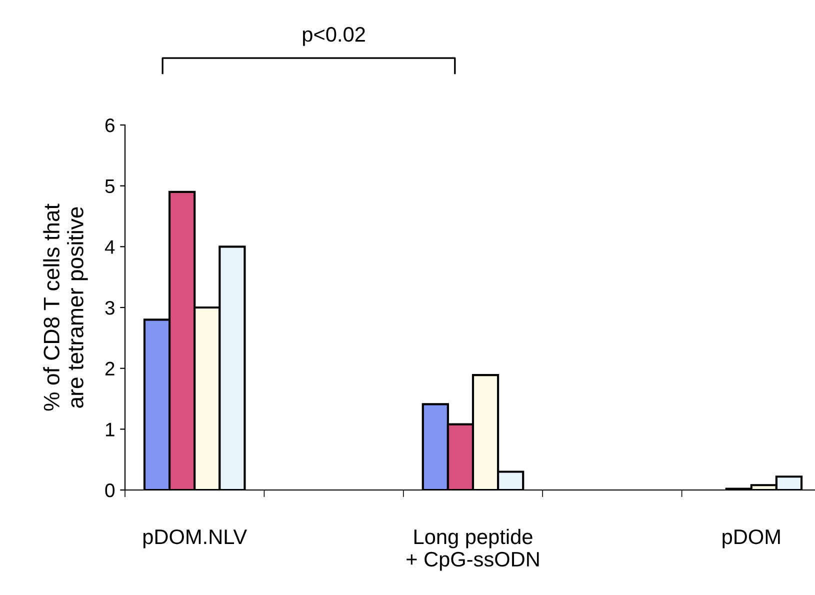  What do you see at coordinates (472, 549) in the screenshot?
I see `x-tick-label: Long peptide + CpG-ssODN` at bounding box center [472, 549].